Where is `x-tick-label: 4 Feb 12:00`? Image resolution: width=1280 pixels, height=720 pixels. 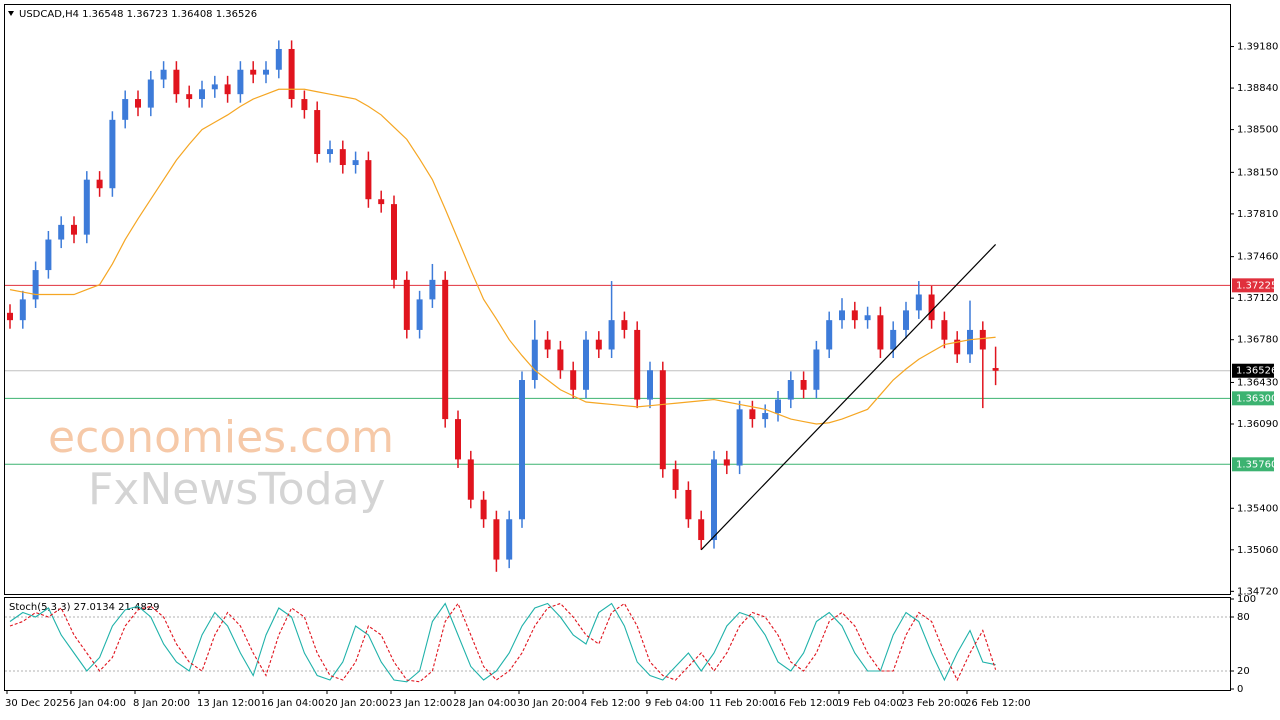 x-tick-label: 4 Feb 12:00 is located at coordinates (610, 703).